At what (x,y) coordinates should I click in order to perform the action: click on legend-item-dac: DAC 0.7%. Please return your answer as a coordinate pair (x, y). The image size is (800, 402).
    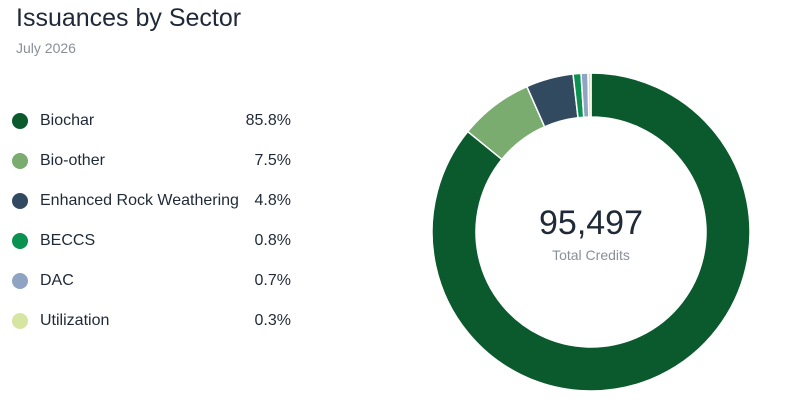
    Looking at the image, I should click on (154, 281).